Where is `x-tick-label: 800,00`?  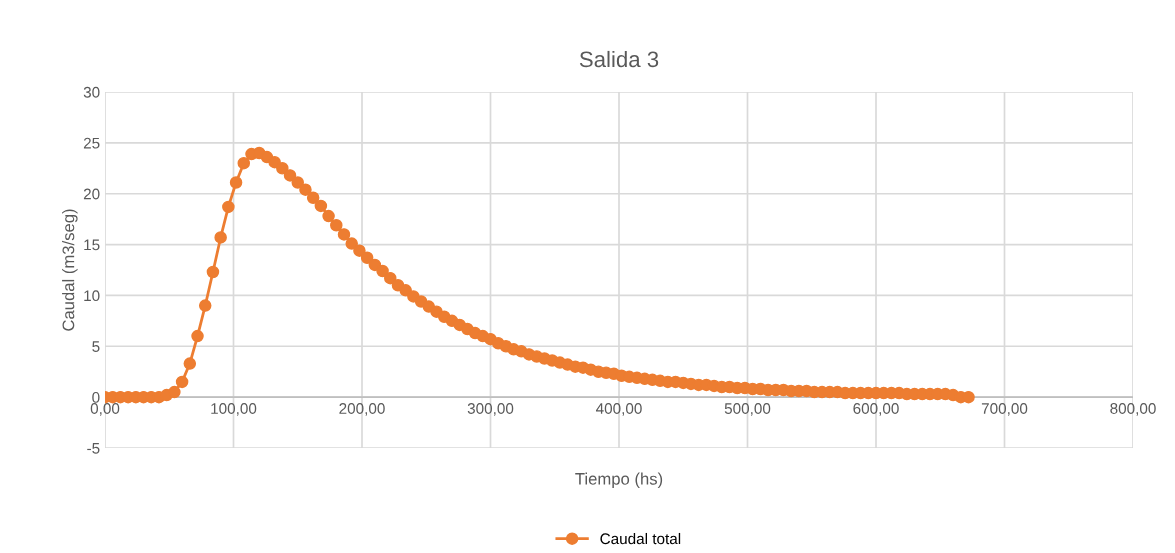
x-tick-label: 800,00 is located at coordinates (1133, 409).